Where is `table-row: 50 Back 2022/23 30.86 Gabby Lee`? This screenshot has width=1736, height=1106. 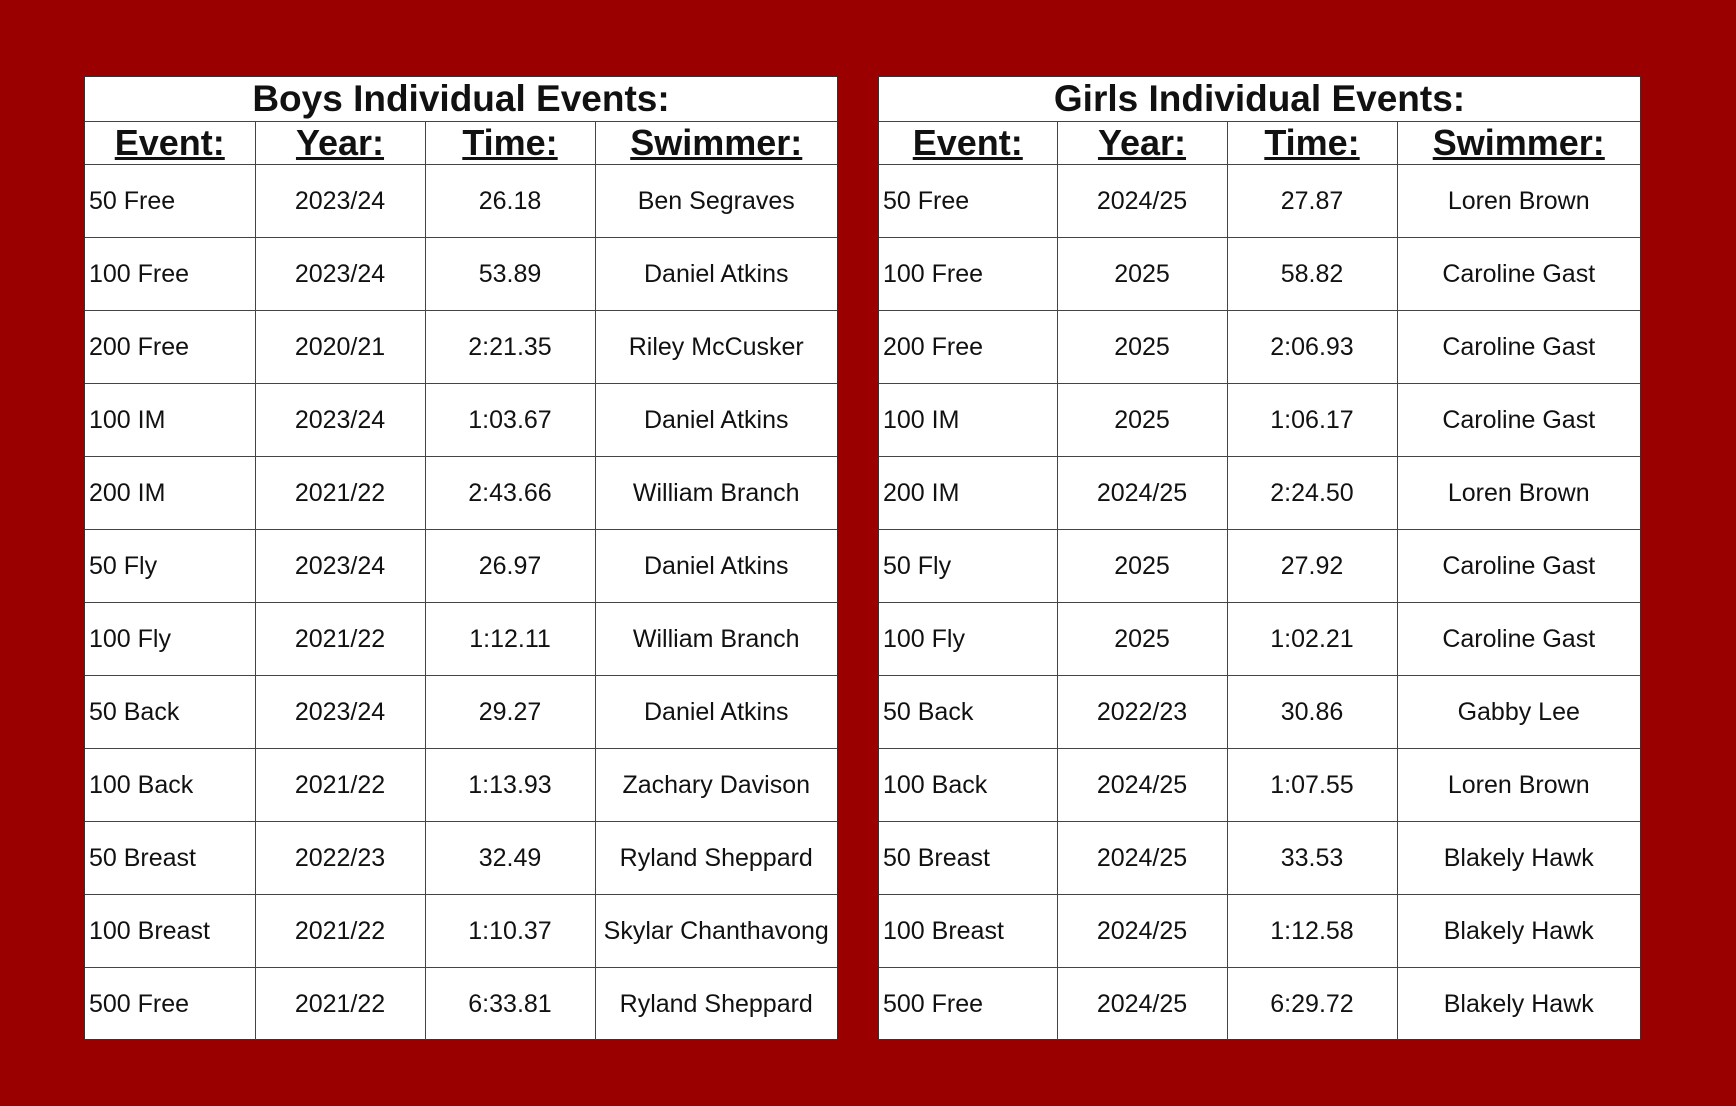 table-row: 50 Back 2022/23 30.86 Gabby Lee is located at coordinates (1259, 712).